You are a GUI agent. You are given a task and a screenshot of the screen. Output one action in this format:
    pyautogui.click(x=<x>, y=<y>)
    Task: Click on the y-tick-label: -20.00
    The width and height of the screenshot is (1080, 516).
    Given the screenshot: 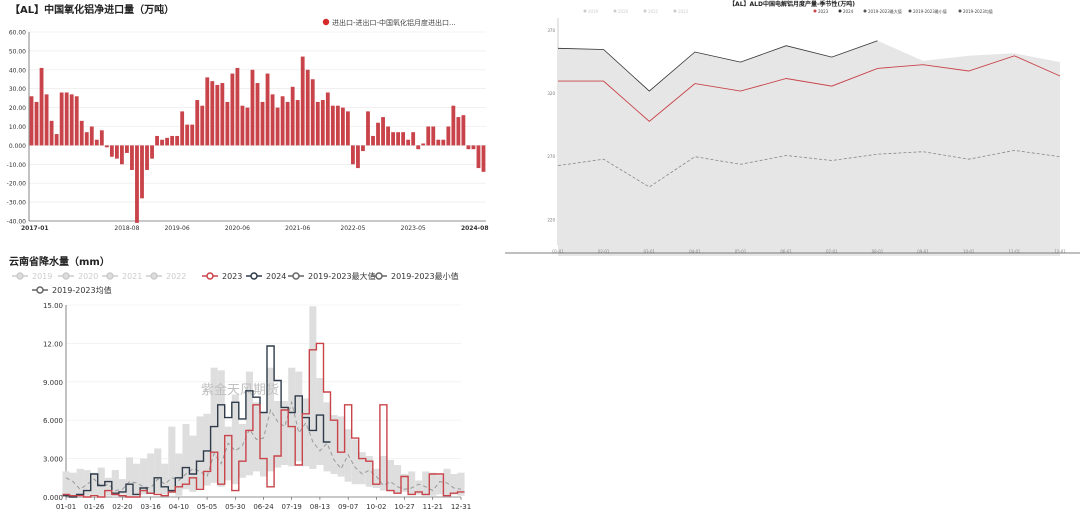 What is the action you would take?
    pyautogui.click(x=17, y=184)
    